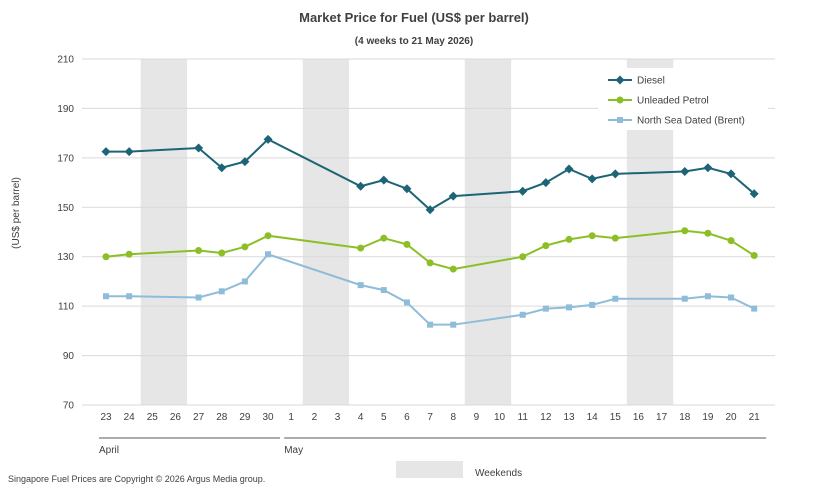 The image size is (829, 494). Describe the element at coordinates (326, 232) in the screenshot. I see `weekend-band` at that location.